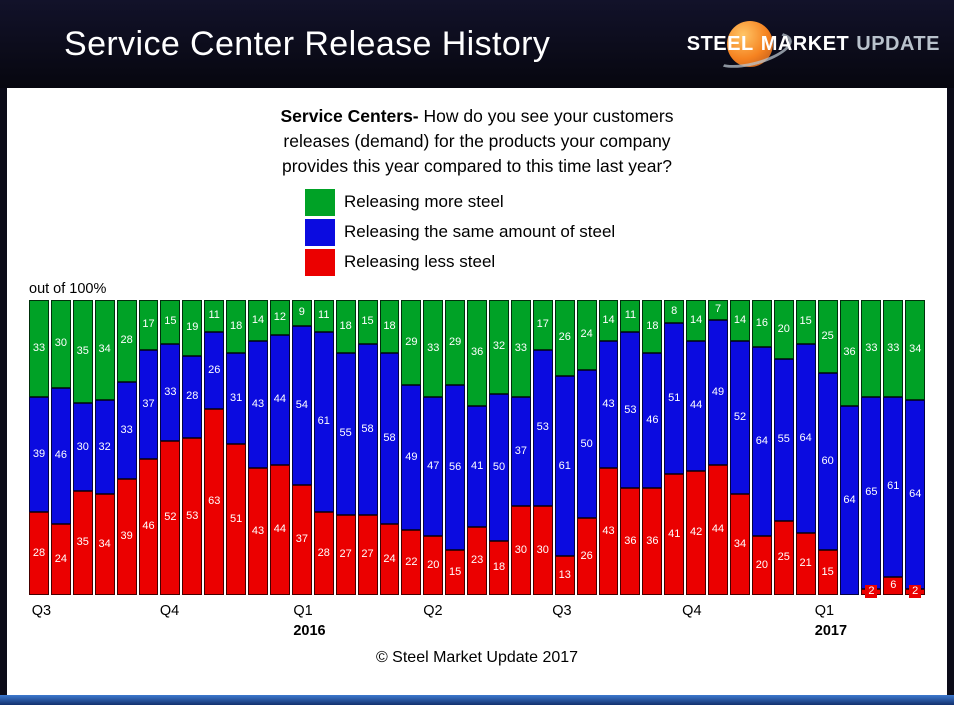  What do you see at coordinates (824, 610) in the screenshot?
I see `x-axis-quarter-label: Q1` at bounding box center [824, 610].